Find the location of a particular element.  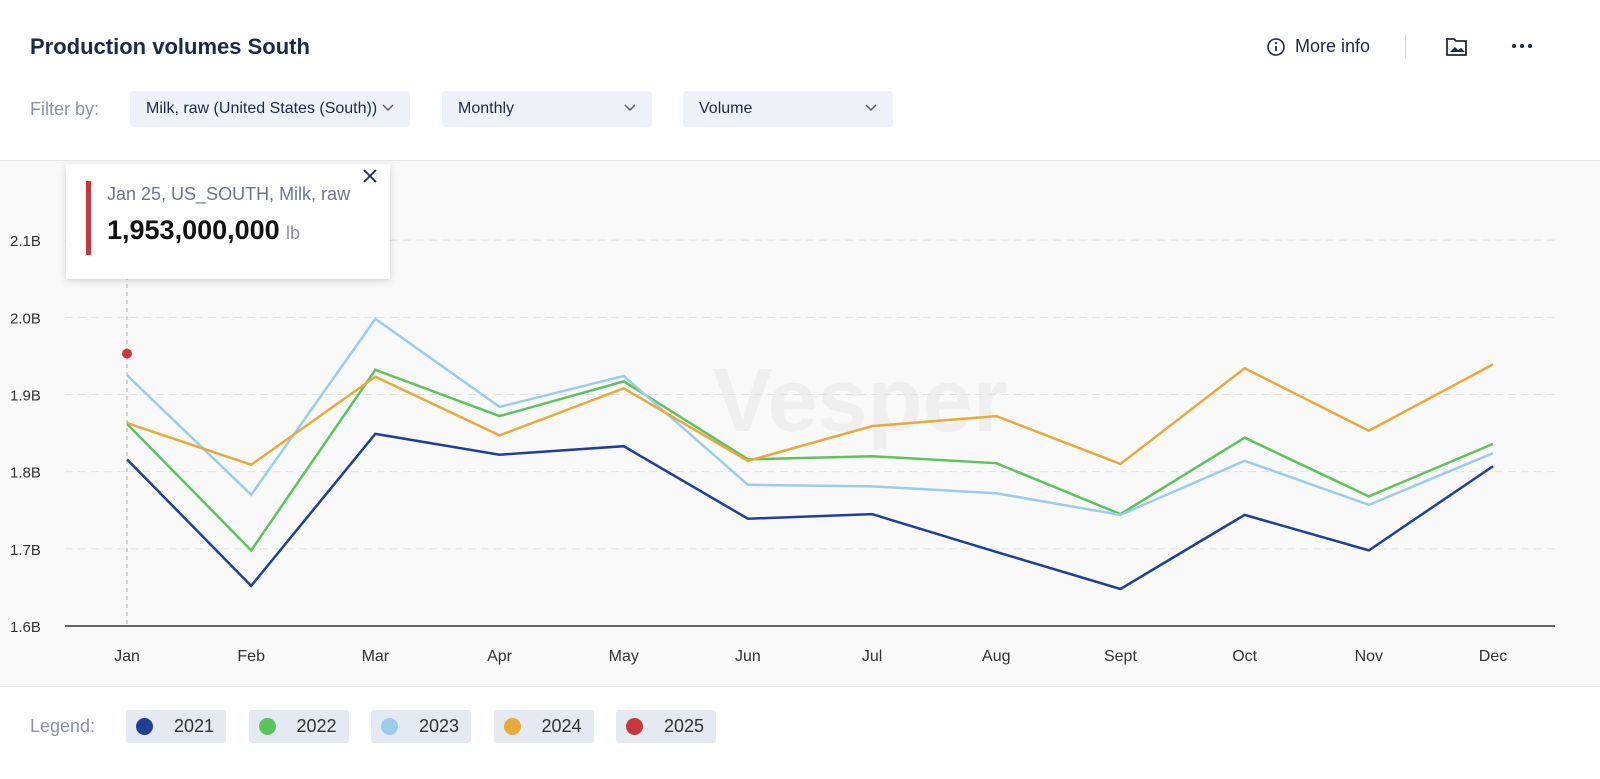

legend-item: 2024 is located at coordinates (543, 726).